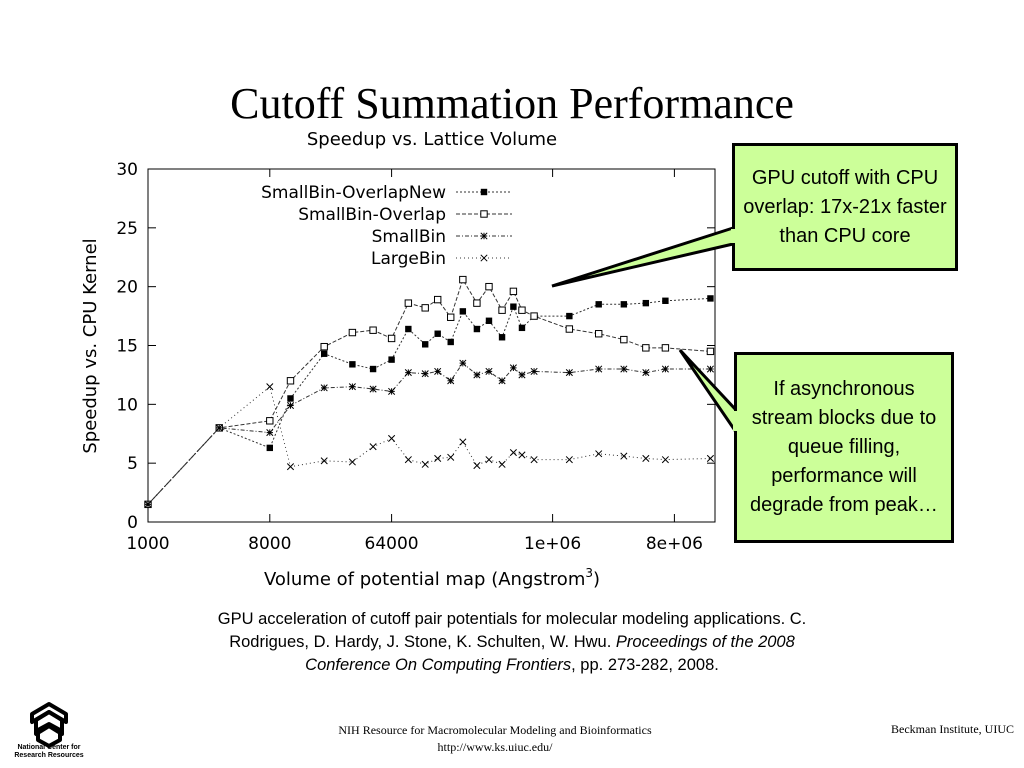  What do you see at coordinates (708, 392) in the screenshot?
I see `callout-2-pointer` at bounding box center [708, 392].